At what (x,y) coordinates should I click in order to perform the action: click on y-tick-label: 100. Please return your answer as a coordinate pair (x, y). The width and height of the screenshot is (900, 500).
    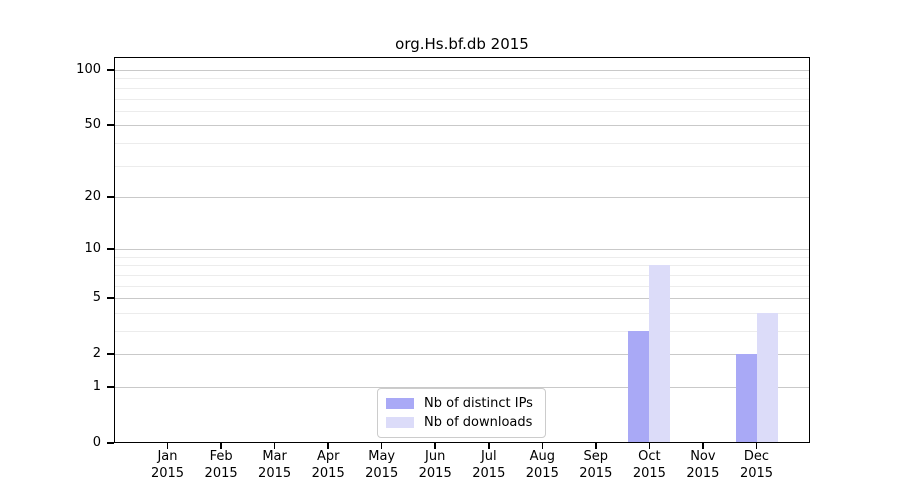
    Looking at the image, I should click on (88, 69).